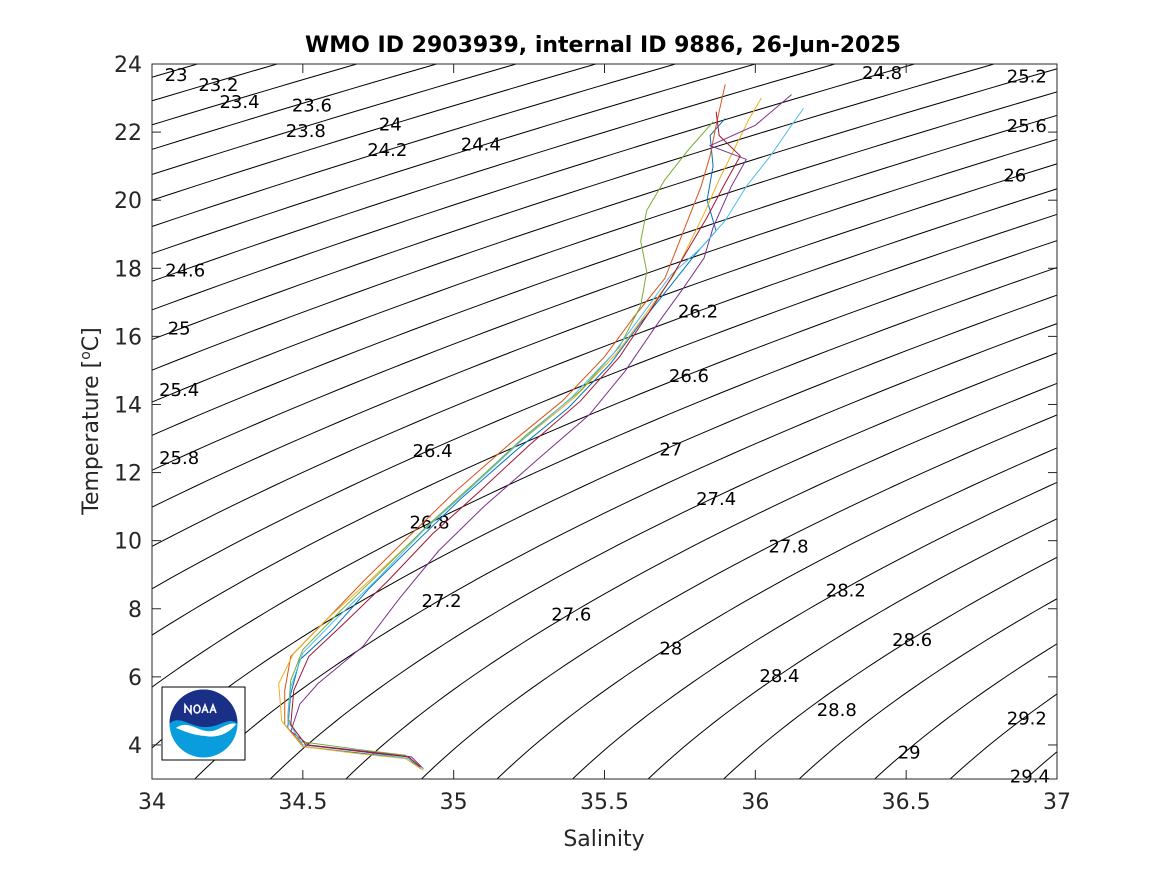 This screenshot has height=875, width=1167. I want to click on isopycnal-label: 25.6, so click(1027, 126).